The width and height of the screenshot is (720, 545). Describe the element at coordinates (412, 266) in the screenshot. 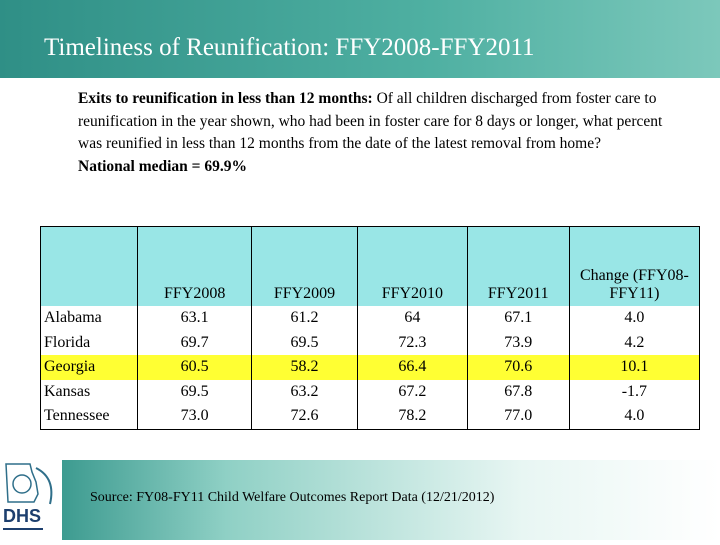

I see `column-header: FFY2010` at that location.